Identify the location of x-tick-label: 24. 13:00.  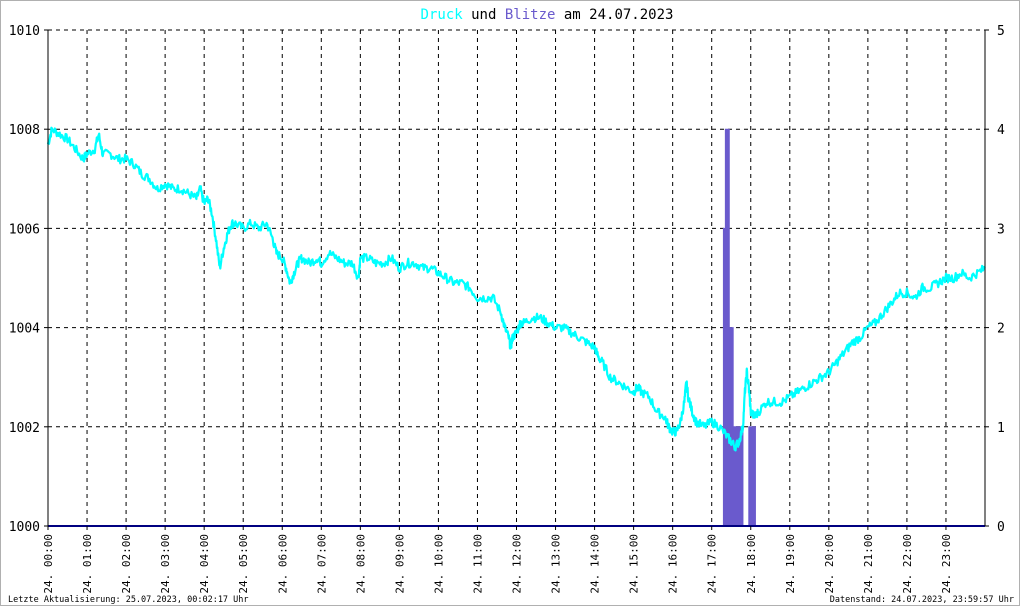
(556, 564).